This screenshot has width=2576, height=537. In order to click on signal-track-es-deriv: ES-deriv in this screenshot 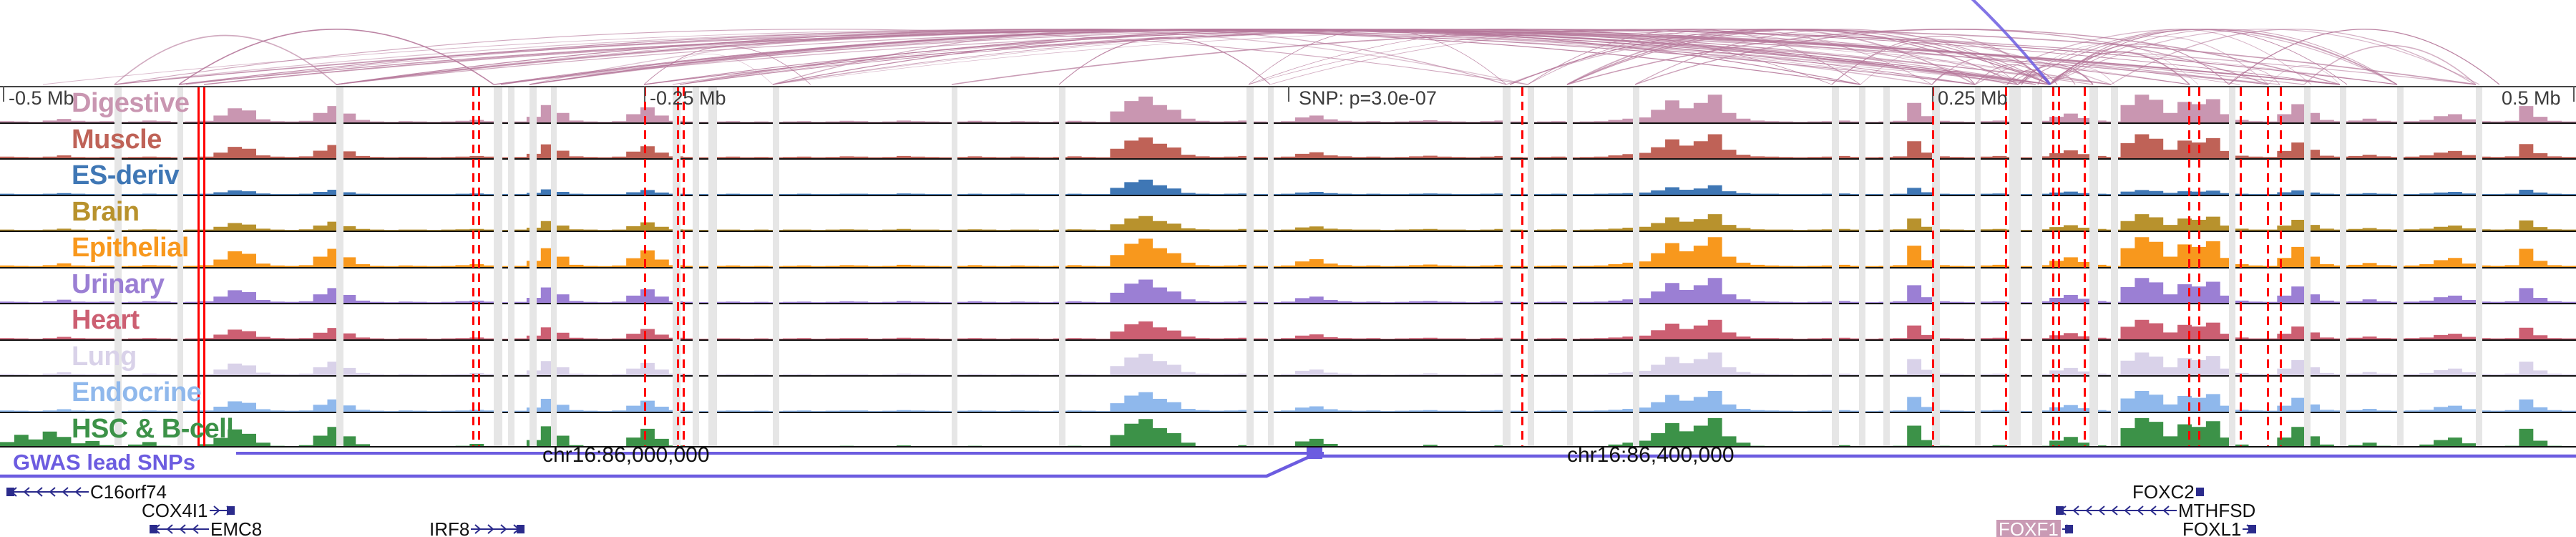, I will do `click(1288, 178)`.